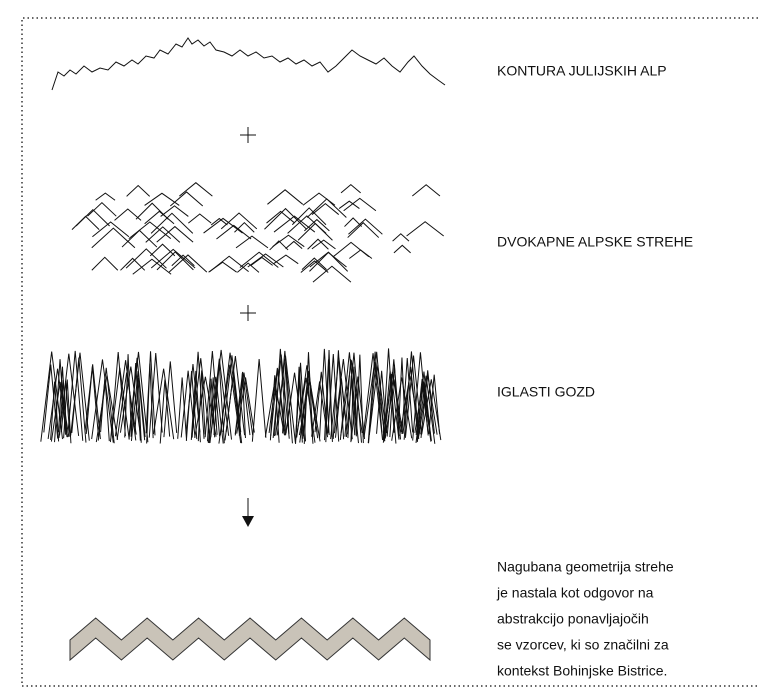  What do you see at coordinates (248, 521) in the screenshot?
I see `arrow-head` at bounding box center [248, 521].